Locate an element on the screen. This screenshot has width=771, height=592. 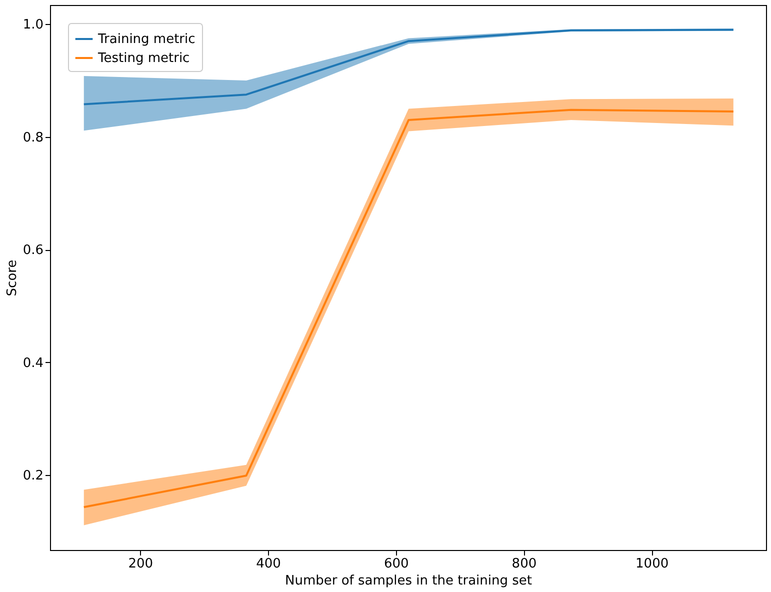
x-tick-label: 400 is located at coordinates (268, 564).